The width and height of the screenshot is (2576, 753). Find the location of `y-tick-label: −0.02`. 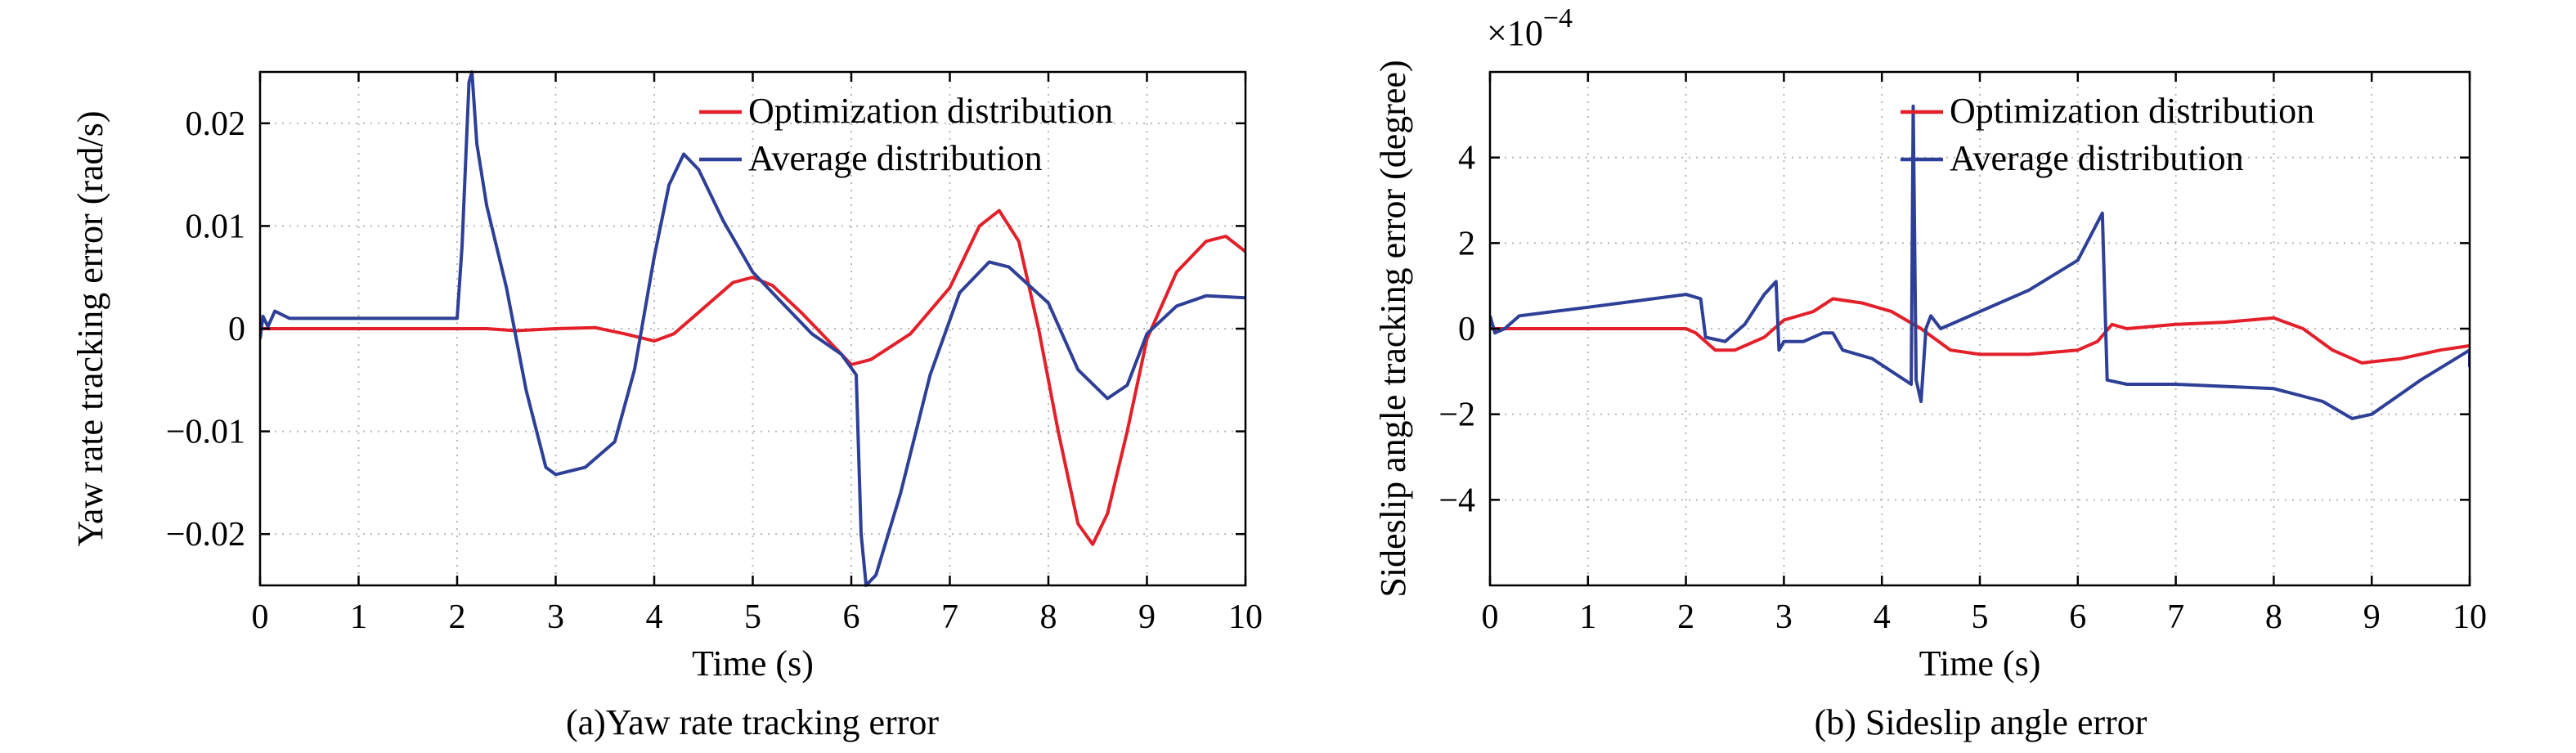

y-tick-label: −0.02 is located at coordinates (205, 535).